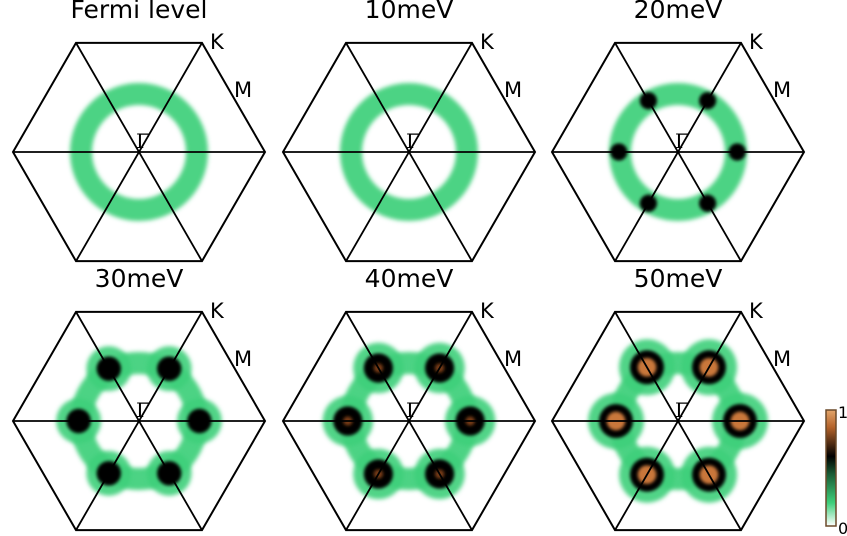  What do you see at coordinates (139, 12) in the screenshot?
I see `panel-title: Fermi level` at bounding box center [139, 12].